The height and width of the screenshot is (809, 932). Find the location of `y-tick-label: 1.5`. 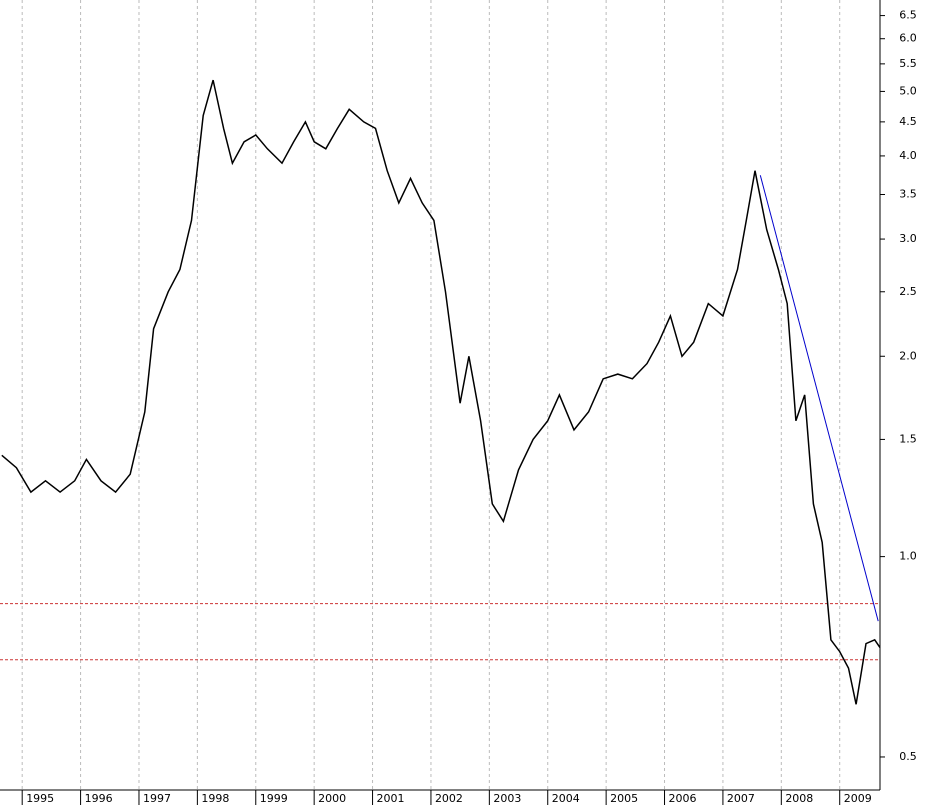

y-tick-label: 1.5 is located at coordinates (908, 438).